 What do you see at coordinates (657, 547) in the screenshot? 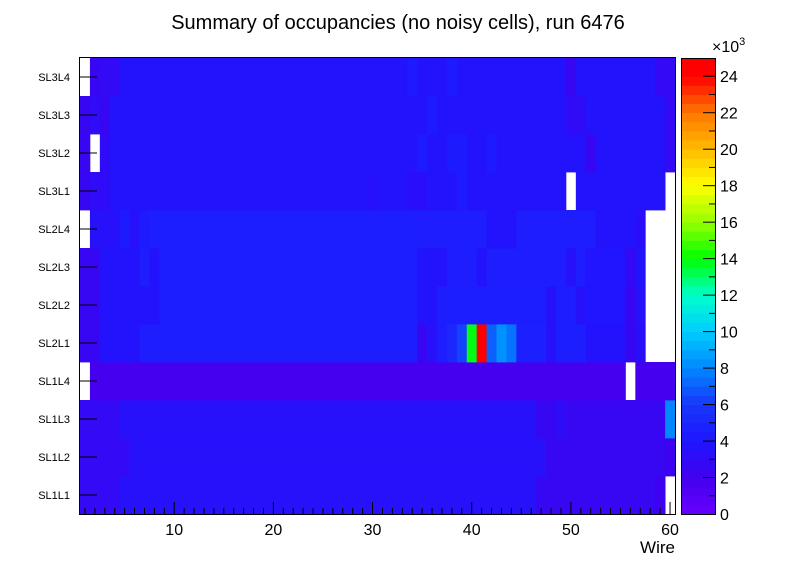
I see `x-axis-label: Wire` at bounding box center [657, 547].